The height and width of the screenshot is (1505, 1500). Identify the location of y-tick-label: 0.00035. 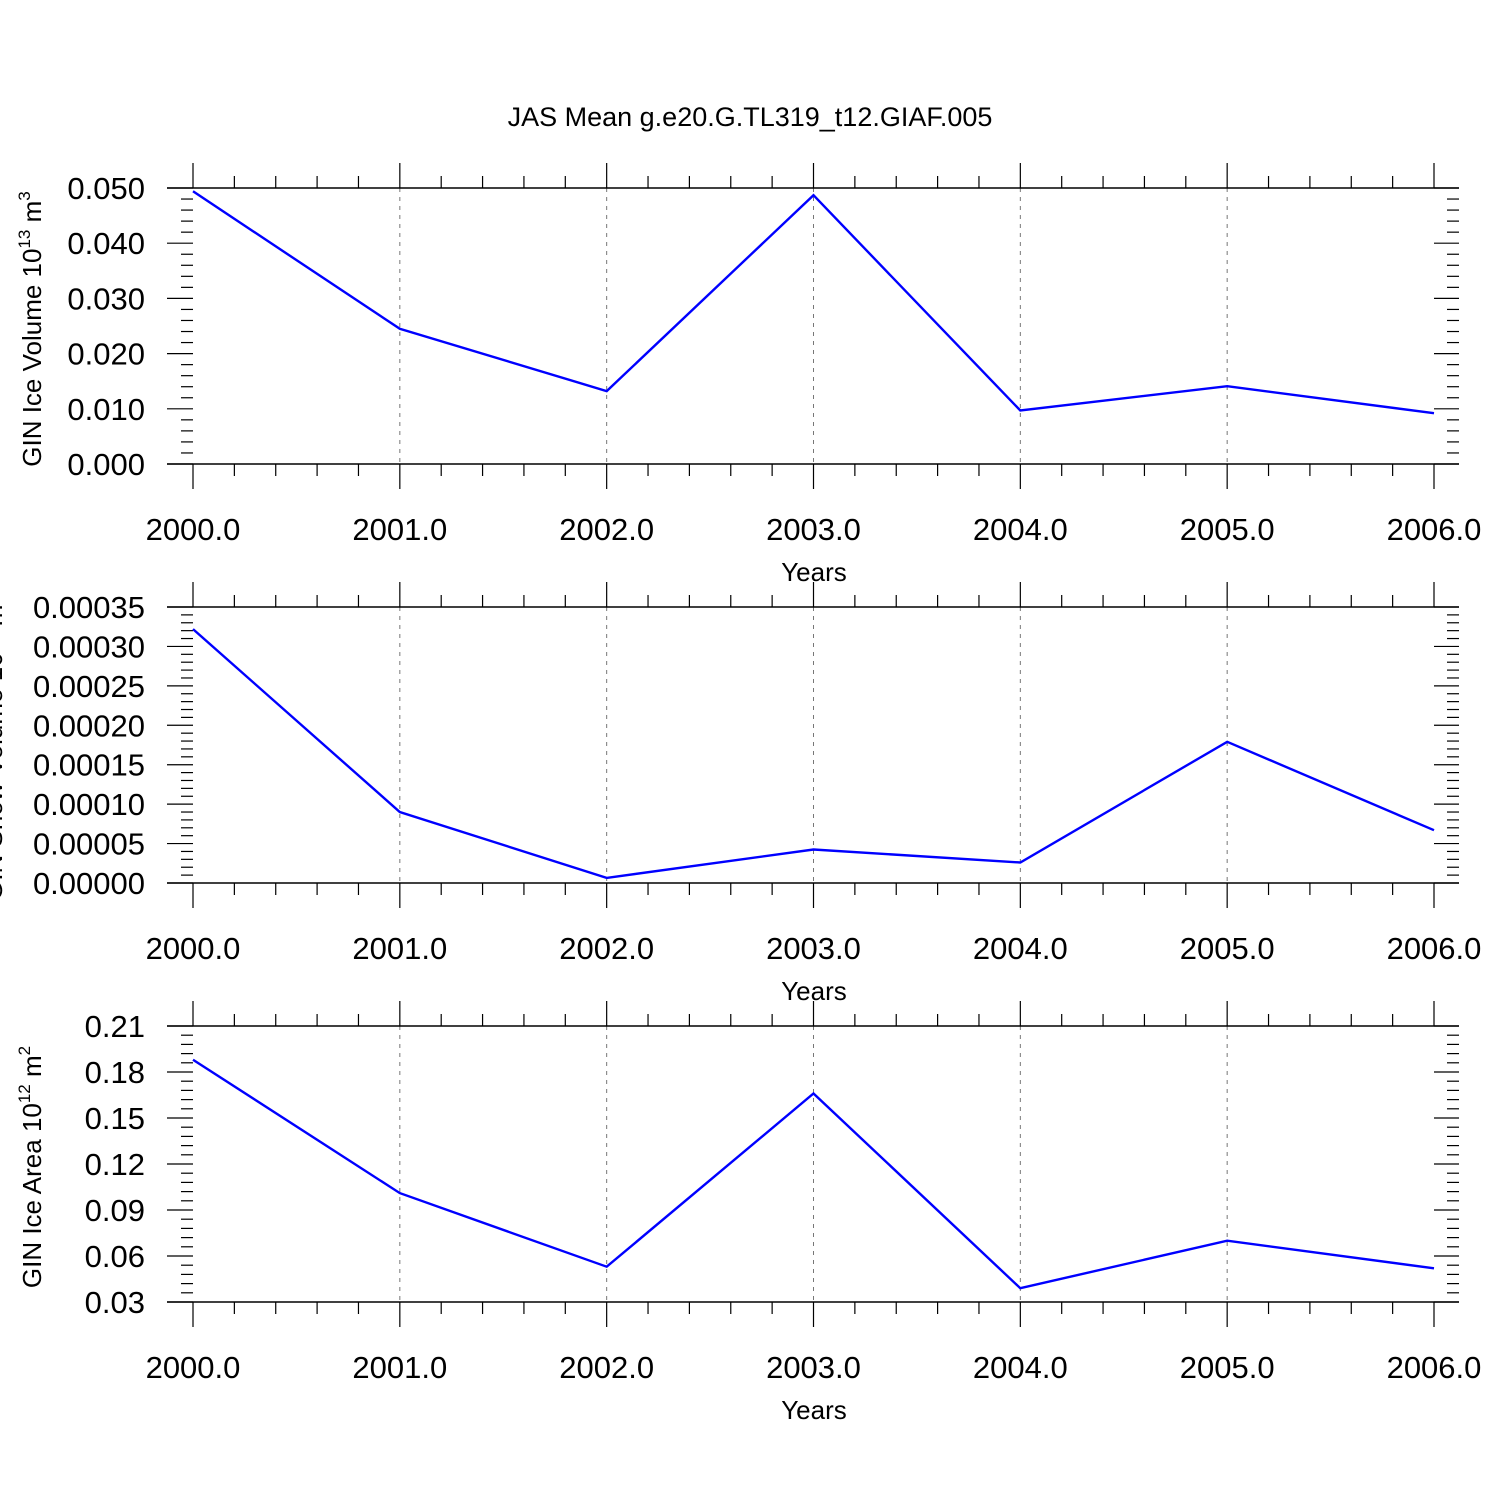
(89, 607).